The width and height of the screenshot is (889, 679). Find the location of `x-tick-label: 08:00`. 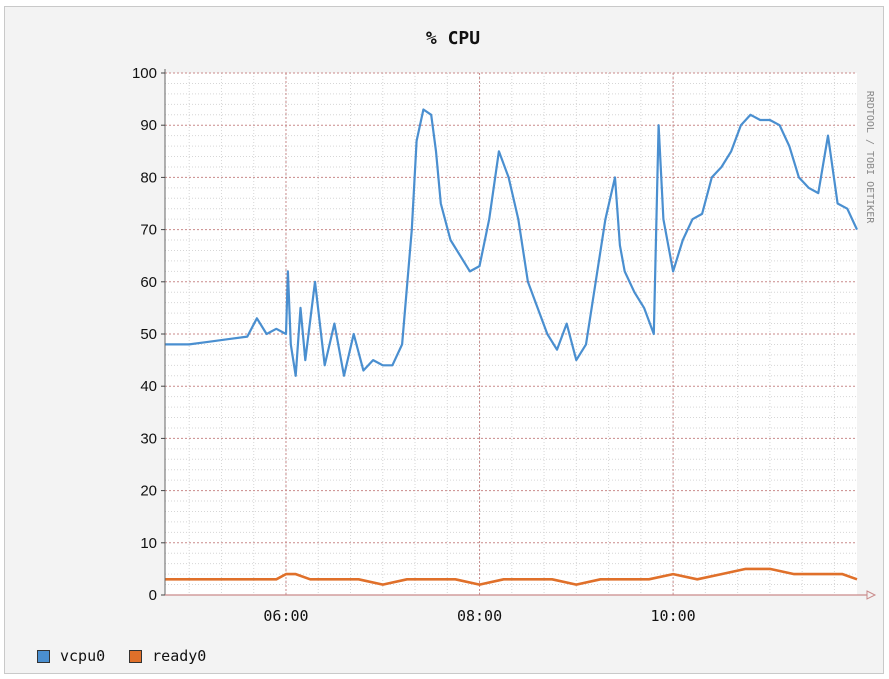

x-tick-label: 08:00 is located at coordinates (479, 616).